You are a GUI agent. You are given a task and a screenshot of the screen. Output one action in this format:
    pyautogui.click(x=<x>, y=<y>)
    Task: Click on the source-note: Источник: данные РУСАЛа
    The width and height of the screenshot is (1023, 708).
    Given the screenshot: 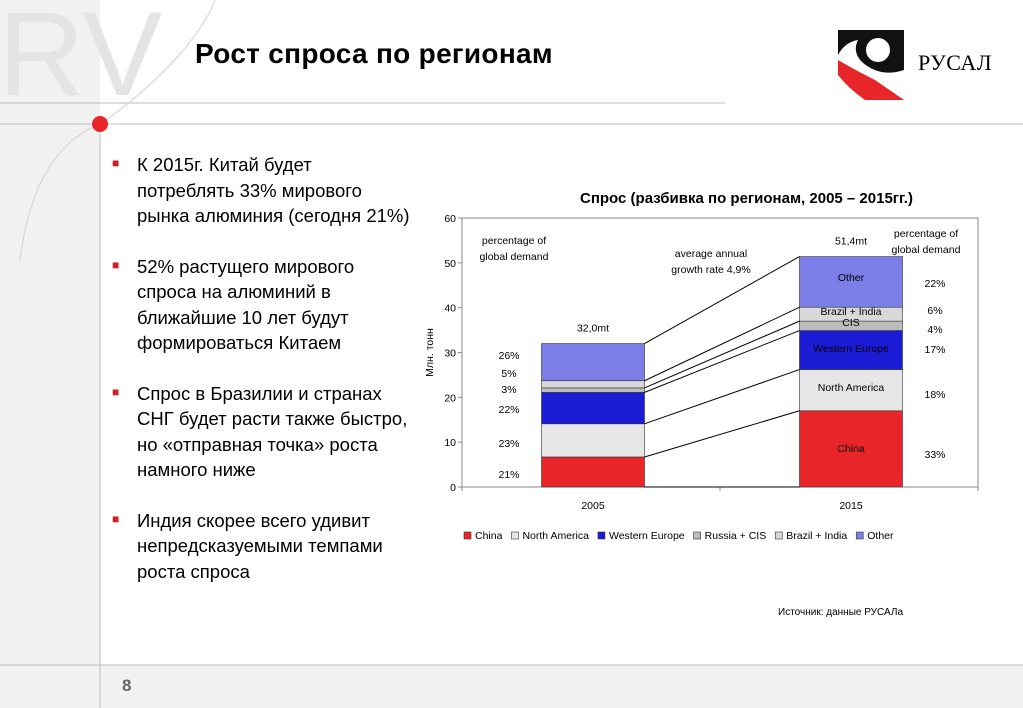 What is the action you would take?
    pyautogui.click(x=841, y=612)
    